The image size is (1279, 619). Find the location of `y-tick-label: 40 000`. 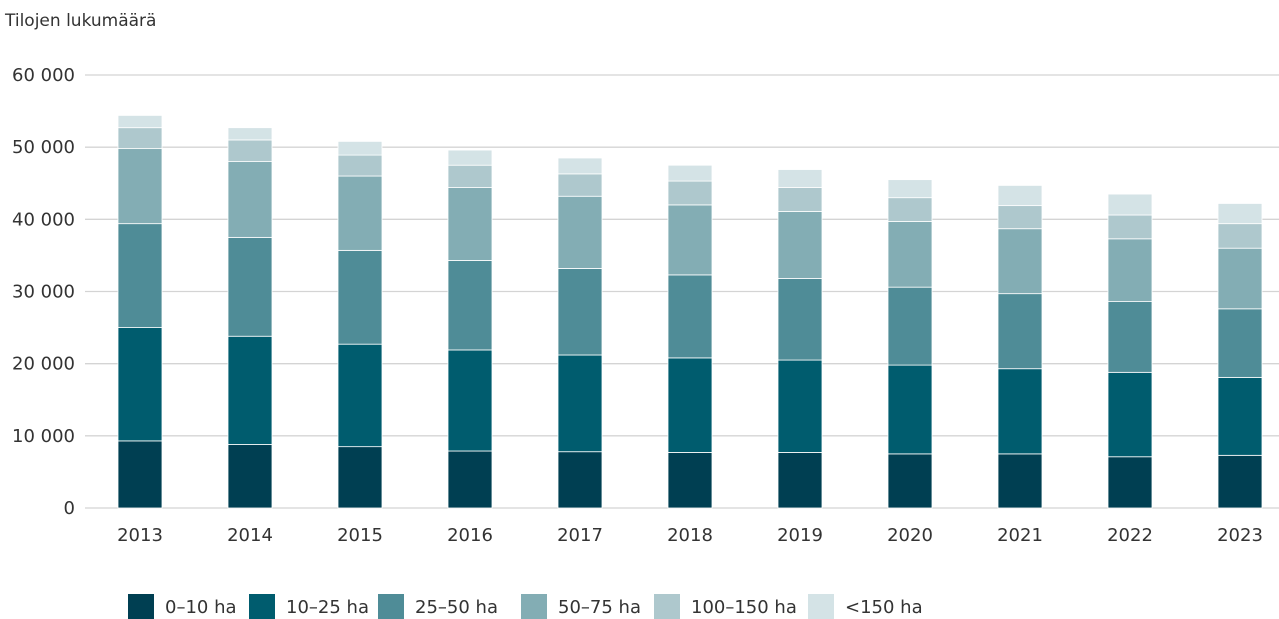

y-tick-label: 40 000 is located at coordinates (43, 219).